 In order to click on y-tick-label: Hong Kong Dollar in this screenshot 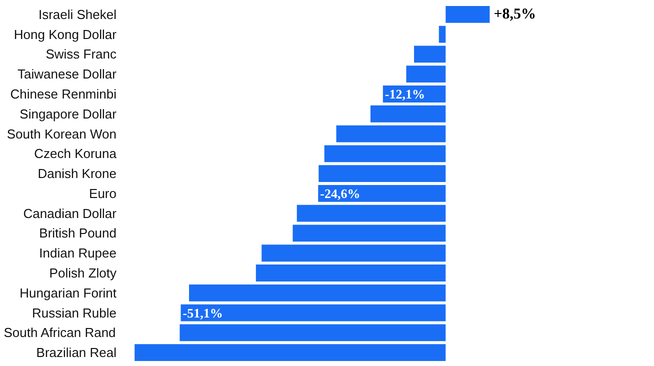, I will do `click(66, 34)`.